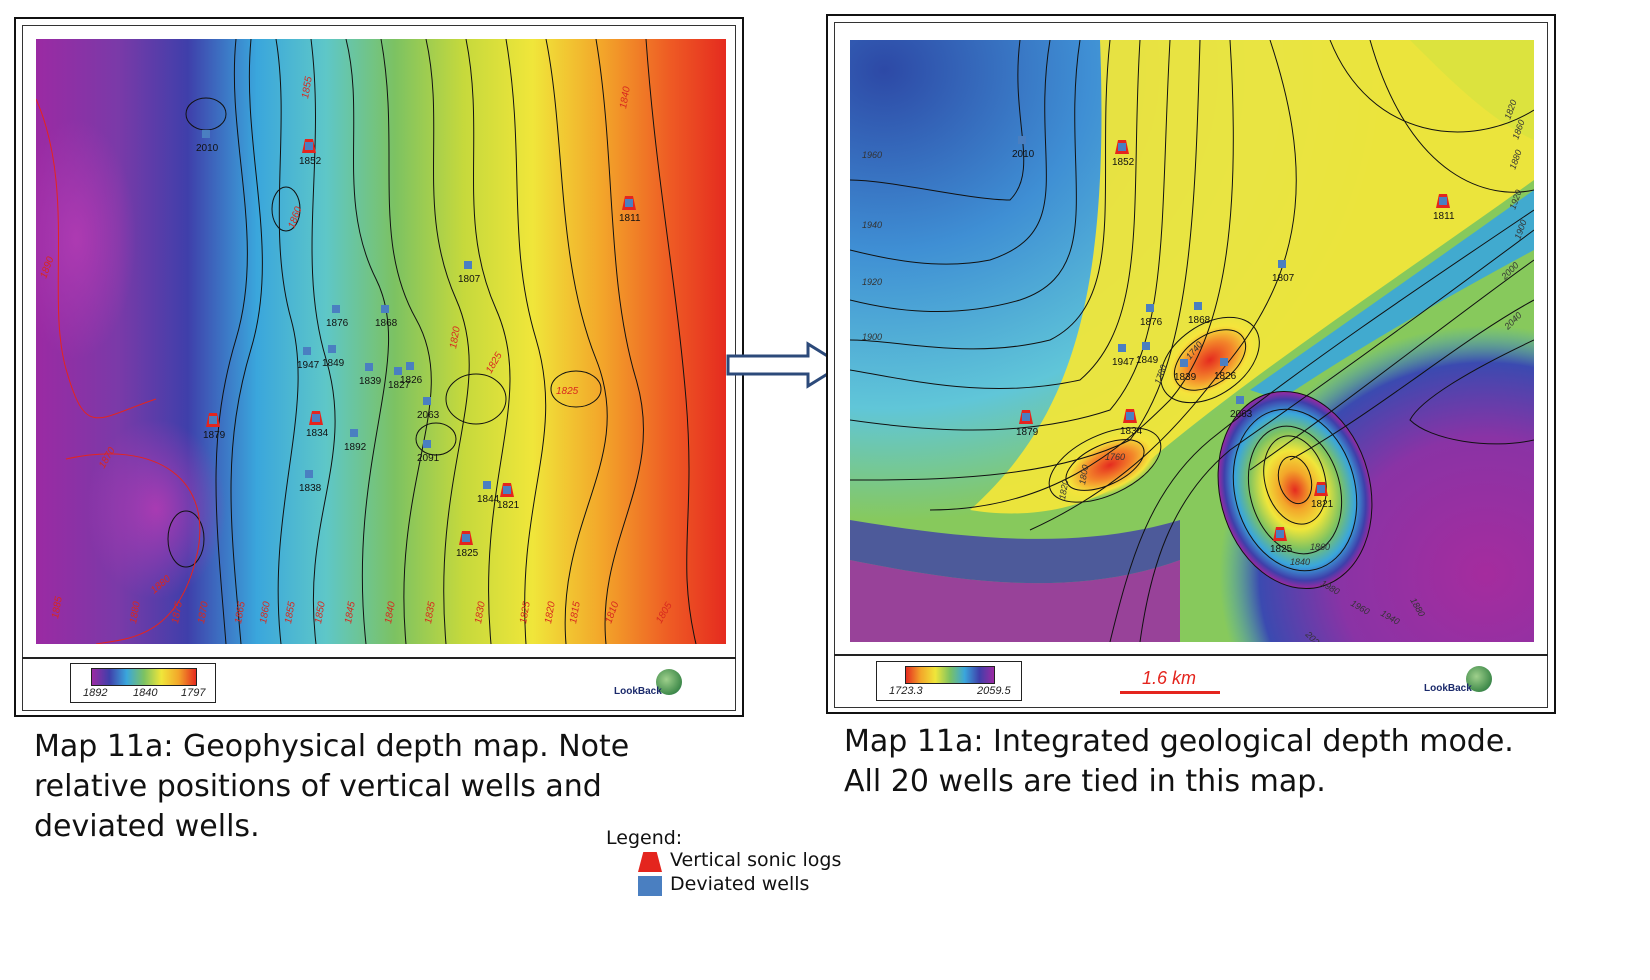 This screenshot has width=1650, height=980. Describe the element at coordinates (145, 693) in the screenshot. I see `left-colorbar-mid-label: 1840` at that location.